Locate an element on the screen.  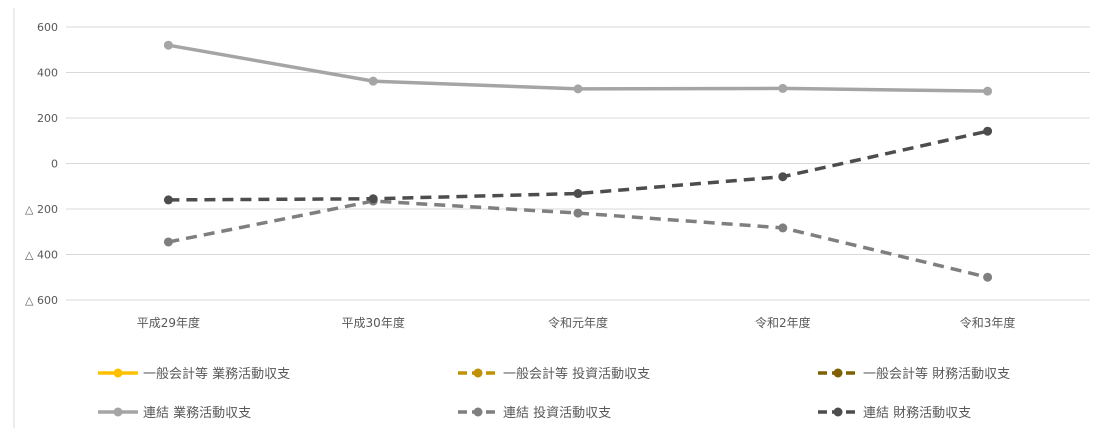
legend-entry: 連結 業務活動収支 is located at coordinates (174, 413).